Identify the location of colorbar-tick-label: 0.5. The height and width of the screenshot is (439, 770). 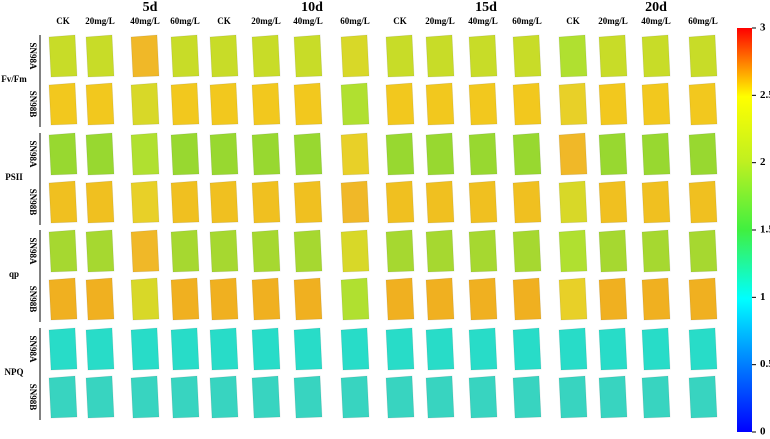
(765, 364).